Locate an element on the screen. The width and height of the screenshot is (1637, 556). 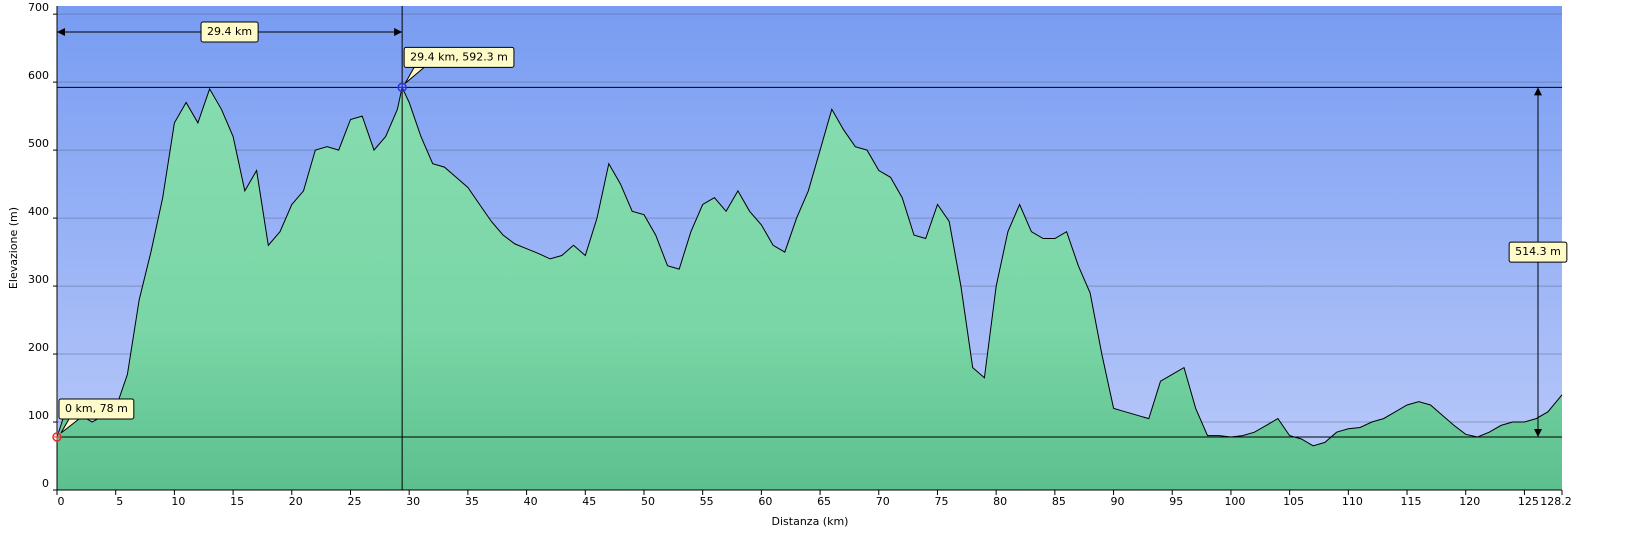
x-tick-label: 65 is located at coordinates (824, 501).